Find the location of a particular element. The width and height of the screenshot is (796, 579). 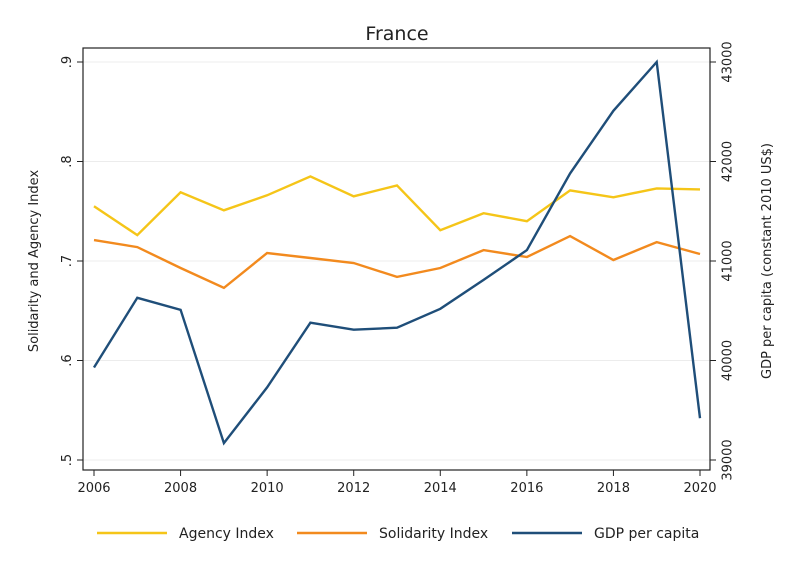

x-tick-label: 2006 is located at coordinates (93, 488).